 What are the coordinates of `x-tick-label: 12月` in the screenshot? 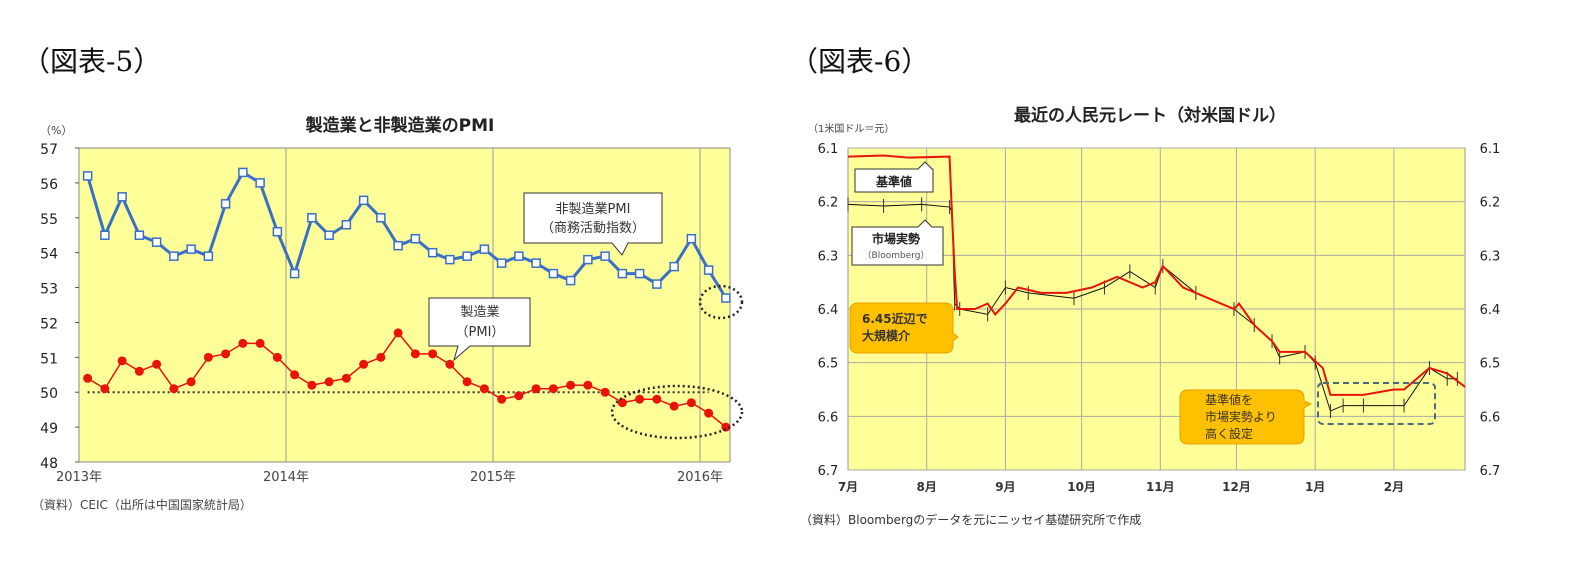 It's located at (1236, 487).